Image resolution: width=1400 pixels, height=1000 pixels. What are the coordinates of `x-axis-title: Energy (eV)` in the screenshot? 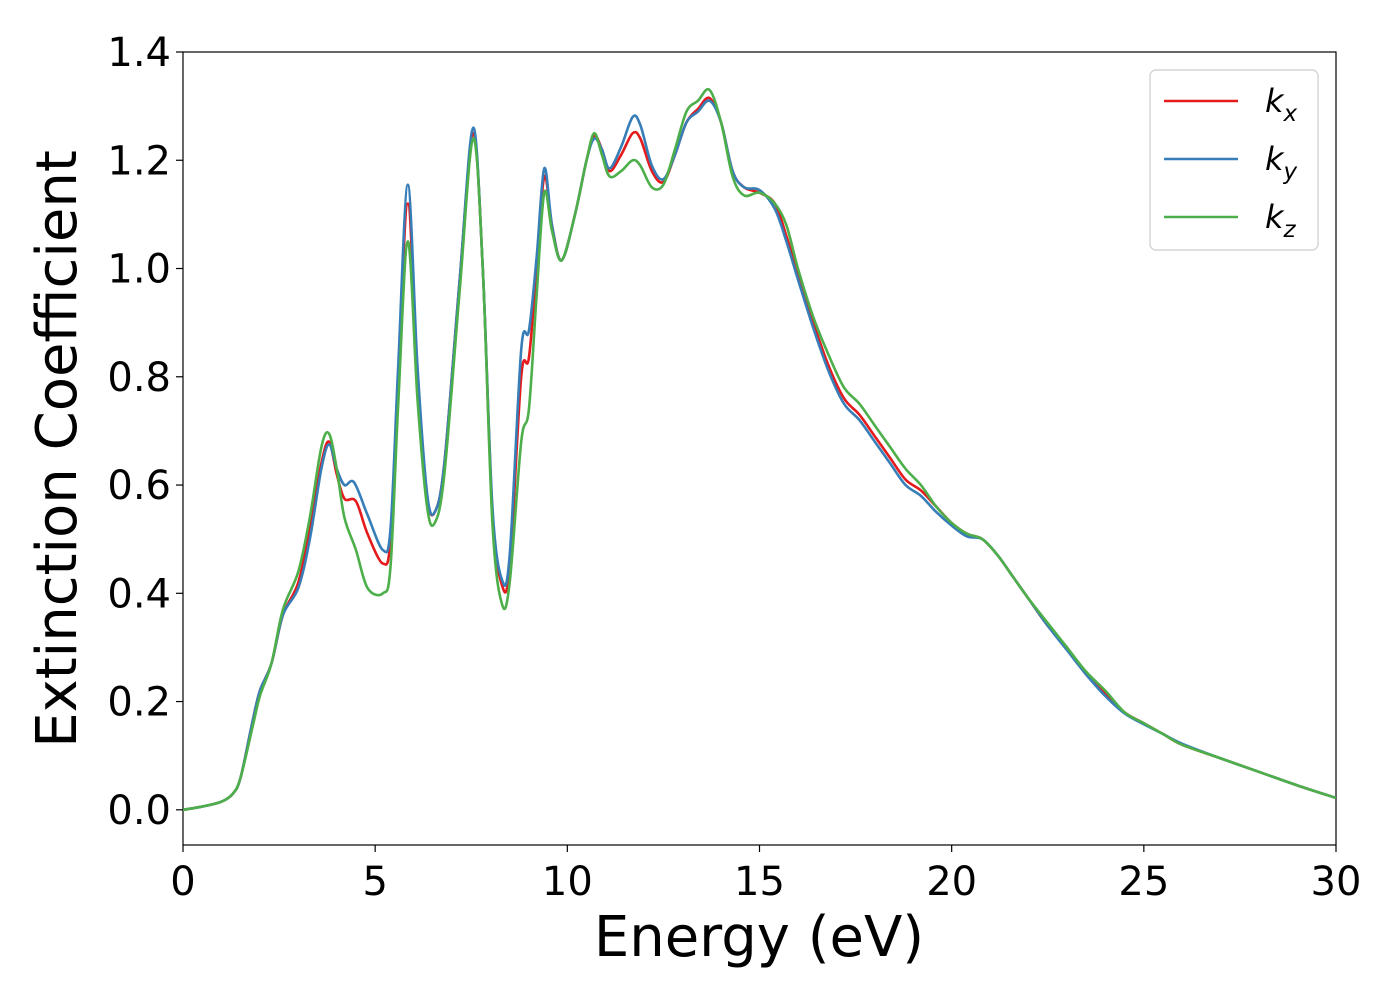 It's located at (759, 937).